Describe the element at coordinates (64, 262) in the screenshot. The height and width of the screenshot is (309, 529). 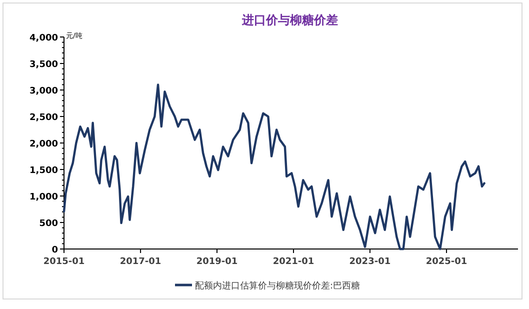
I see `x-tick-label: 2015-01` at that location.